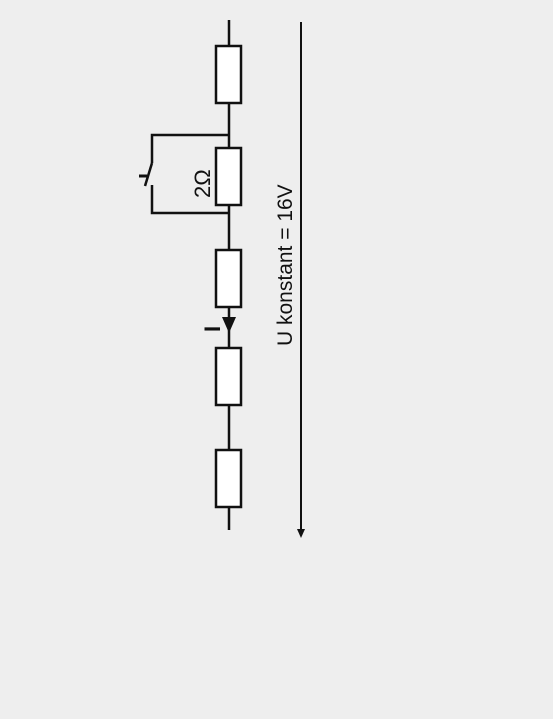 The image size is (553, 719). Describe the element at coordinates (202, 183) in the screenshot. I see `resistor-2-label: 2Ω` at that location.